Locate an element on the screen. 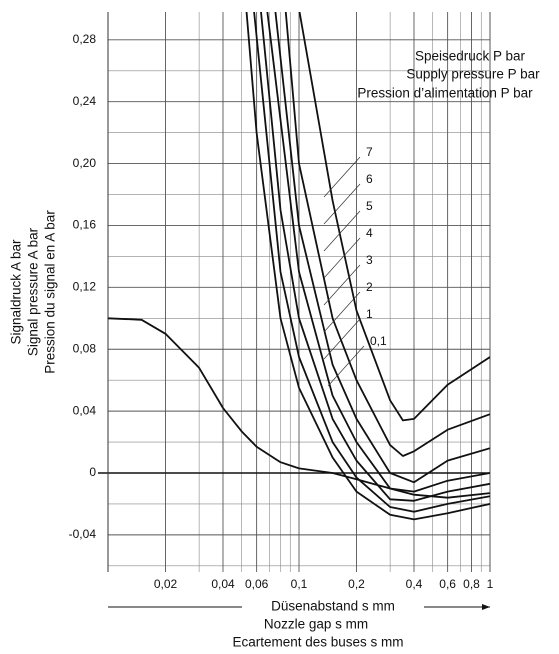 This screenshot has width=559, height=654. x-tick-label: 0,4 is located at coordinates (414, 584).